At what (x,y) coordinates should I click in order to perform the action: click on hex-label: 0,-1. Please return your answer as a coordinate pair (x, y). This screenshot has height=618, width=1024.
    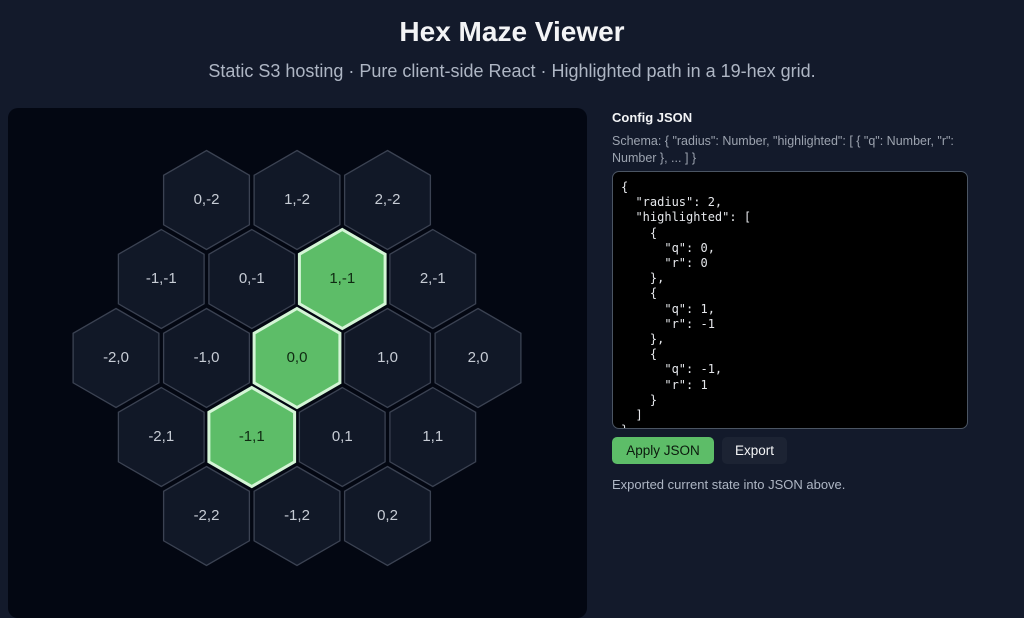
    Looking at the image, I should click on (252, 278).